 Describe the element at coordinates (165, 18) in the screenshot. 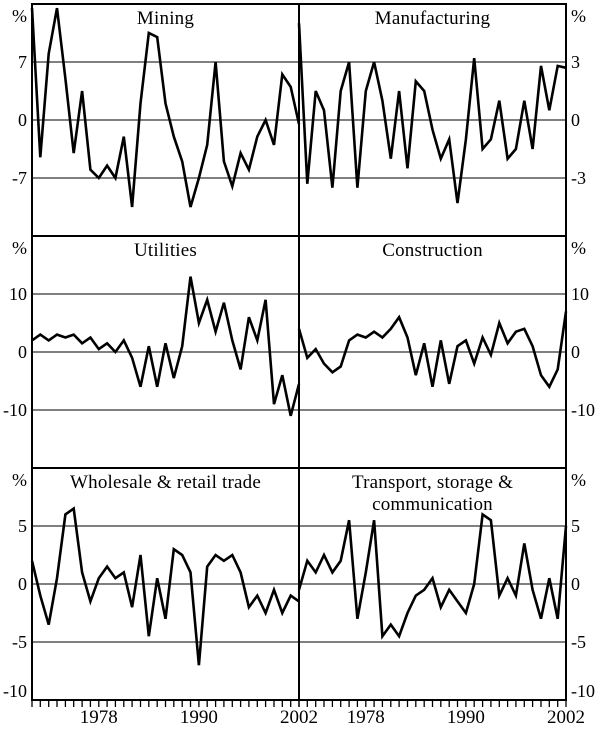

I see `chart-title-mining: Mining` at that location.